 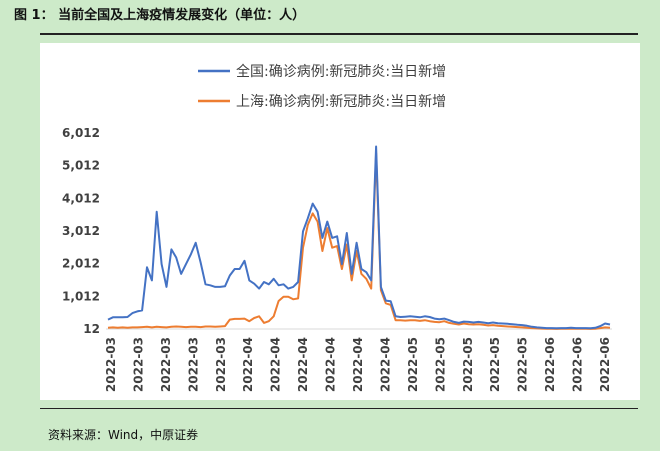 I want to click on y-tick-label: 2,012, so click(x=81, y=264).